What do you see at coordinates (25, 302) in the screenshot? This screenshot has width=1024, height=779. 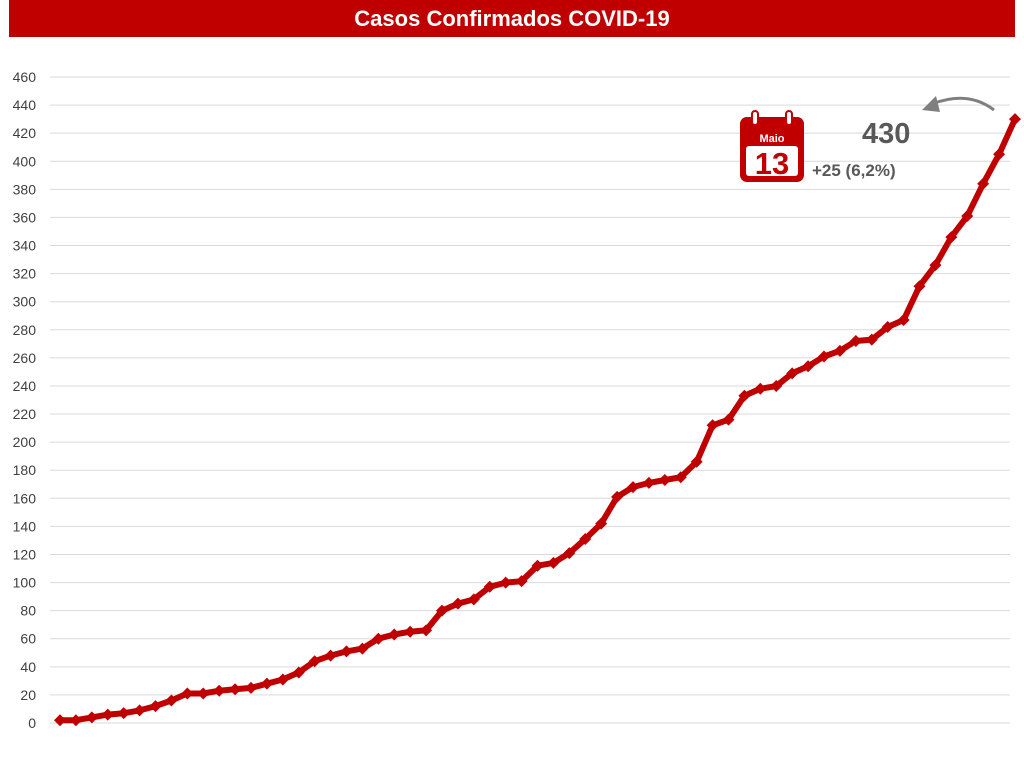 I see `y-tick-label: 300` at bounding box center [25, 302].